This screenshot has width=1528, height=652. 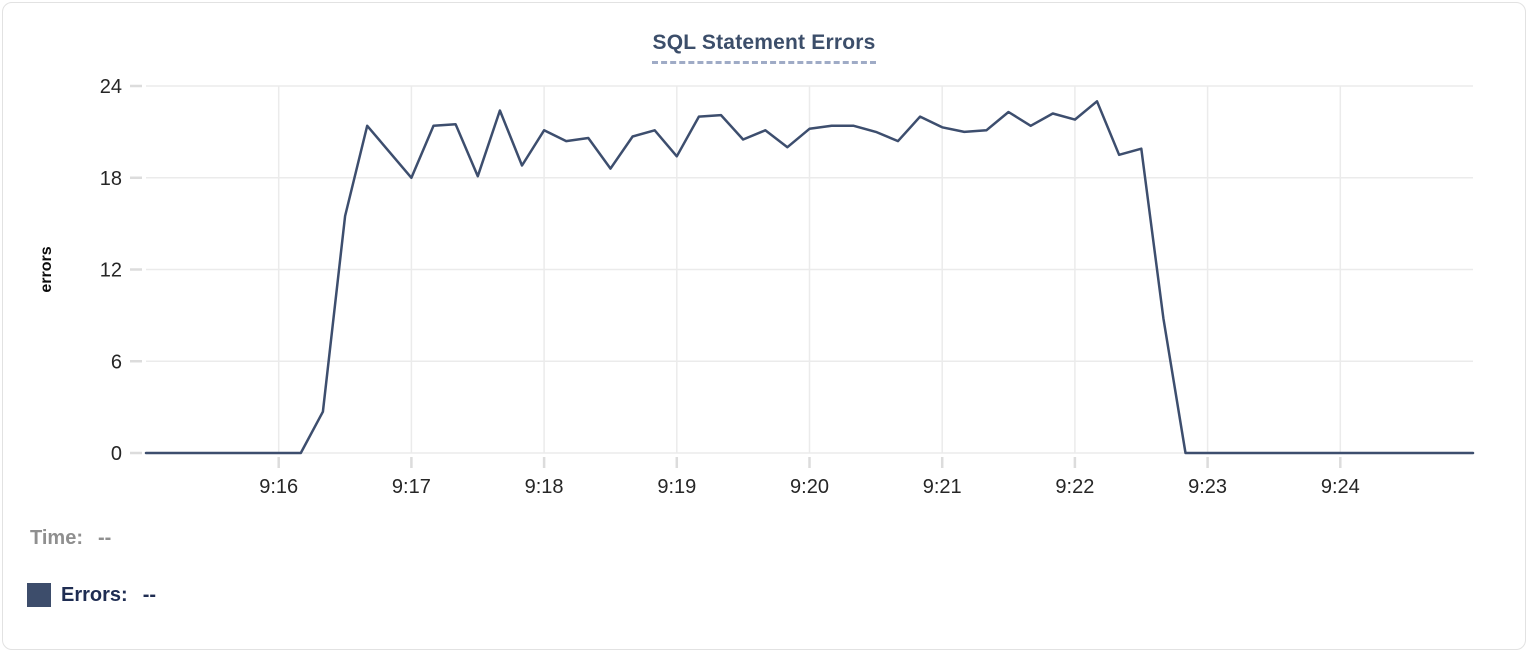 What do you see at coordinates (39, 595) in the screenshot?
I see `errors-series-swatch` at bounding box center [39, 595].